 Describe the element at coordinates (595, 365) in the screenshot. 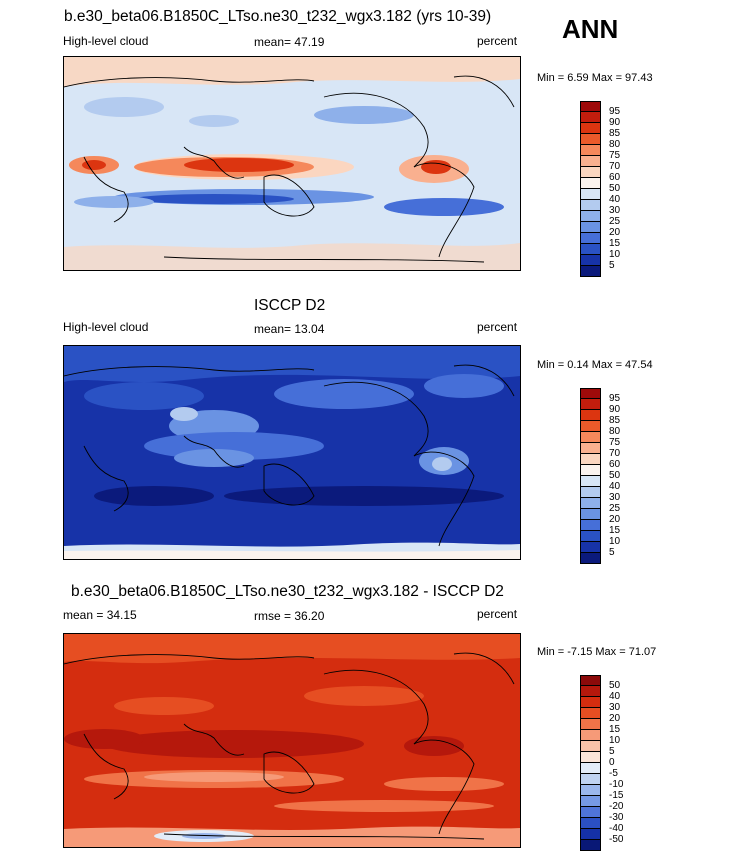

I see `panel-obs-minmax: Min = 0.14 Max = 47.54` at that location.